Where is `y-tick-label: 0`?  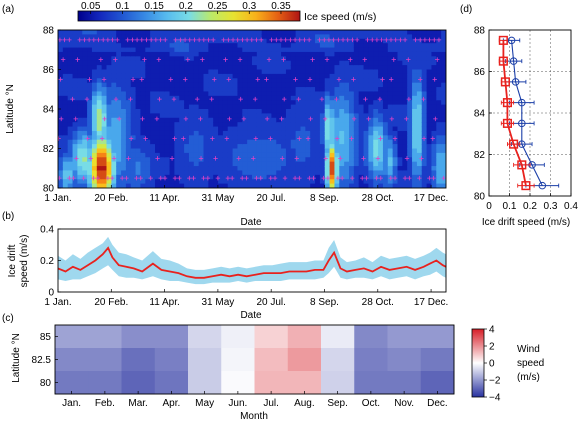
y-tick-label: 0 is located at coordinates (51, 293).